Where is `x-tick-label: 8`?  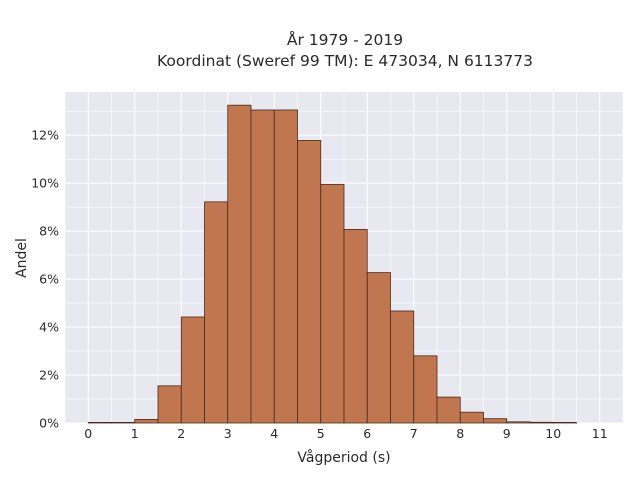
x-tick-label: 8 is located at coordinates (460, 433).